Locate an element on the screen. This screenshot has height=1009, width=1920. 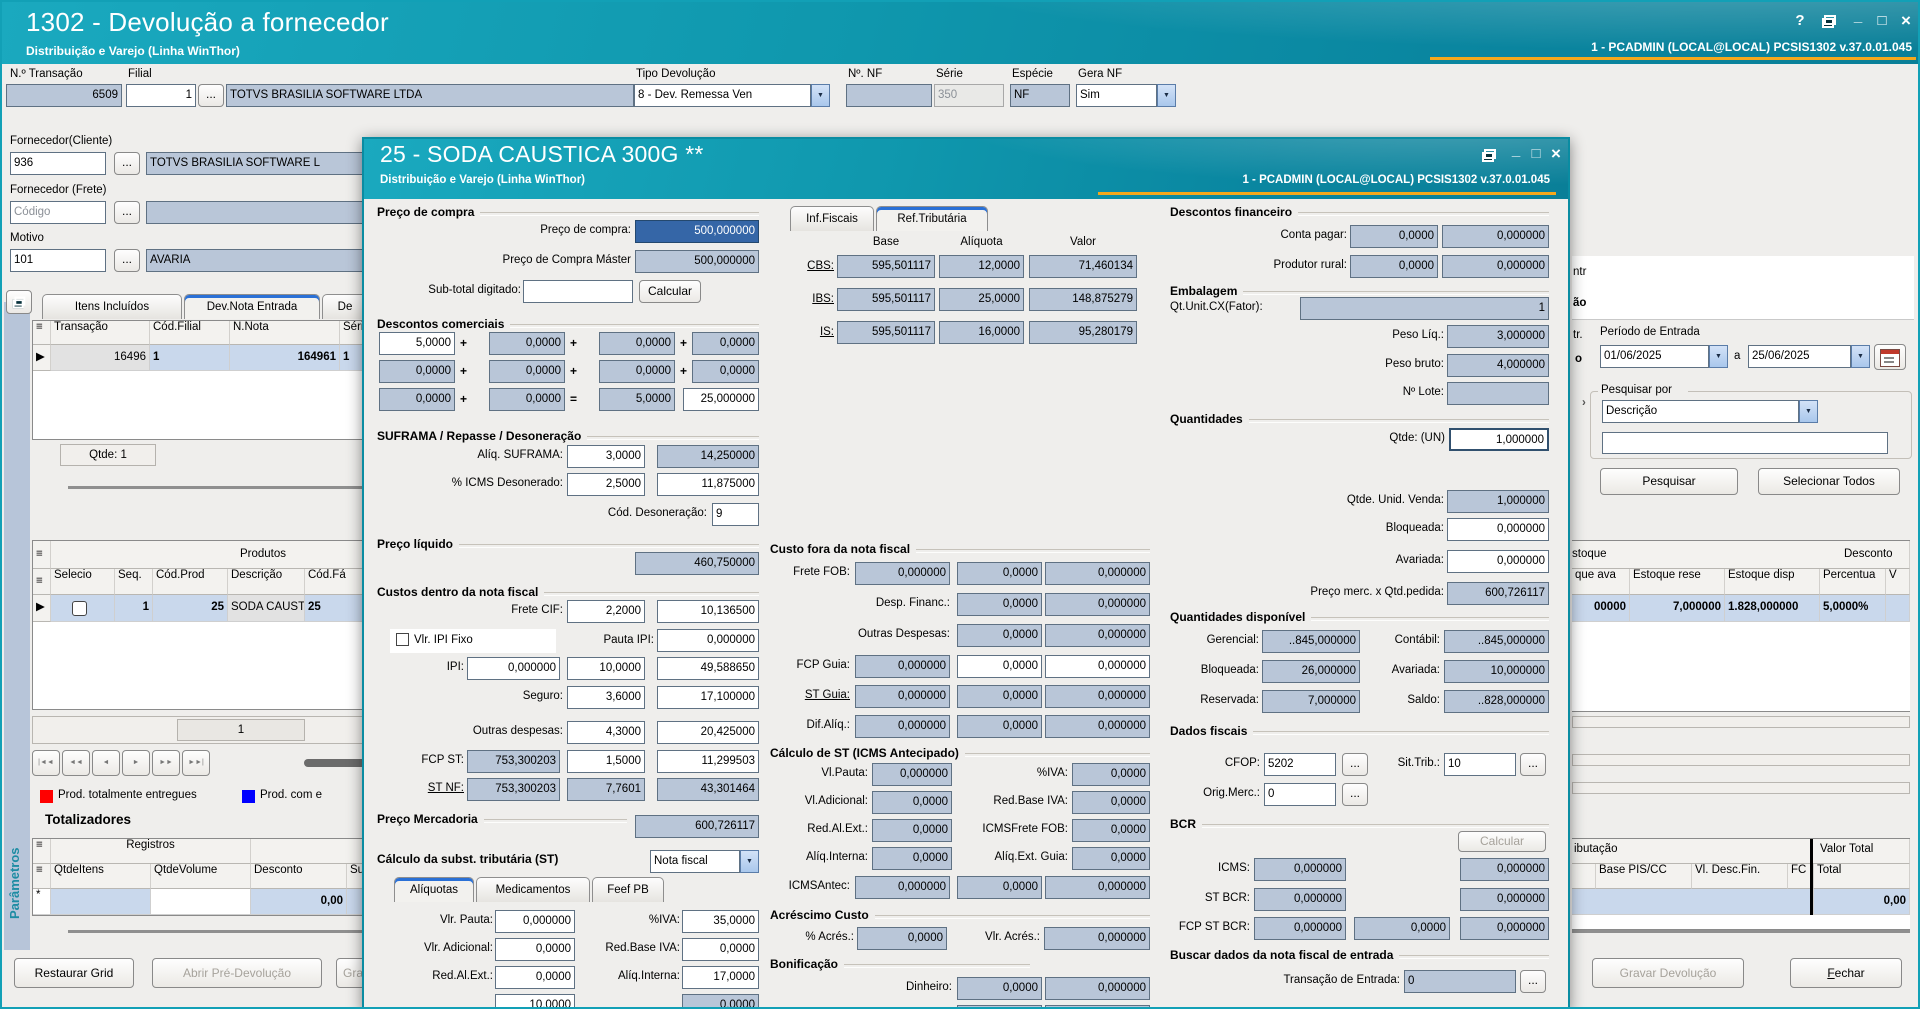
minimize-icon: _ is located at coordinates (1858, 16).